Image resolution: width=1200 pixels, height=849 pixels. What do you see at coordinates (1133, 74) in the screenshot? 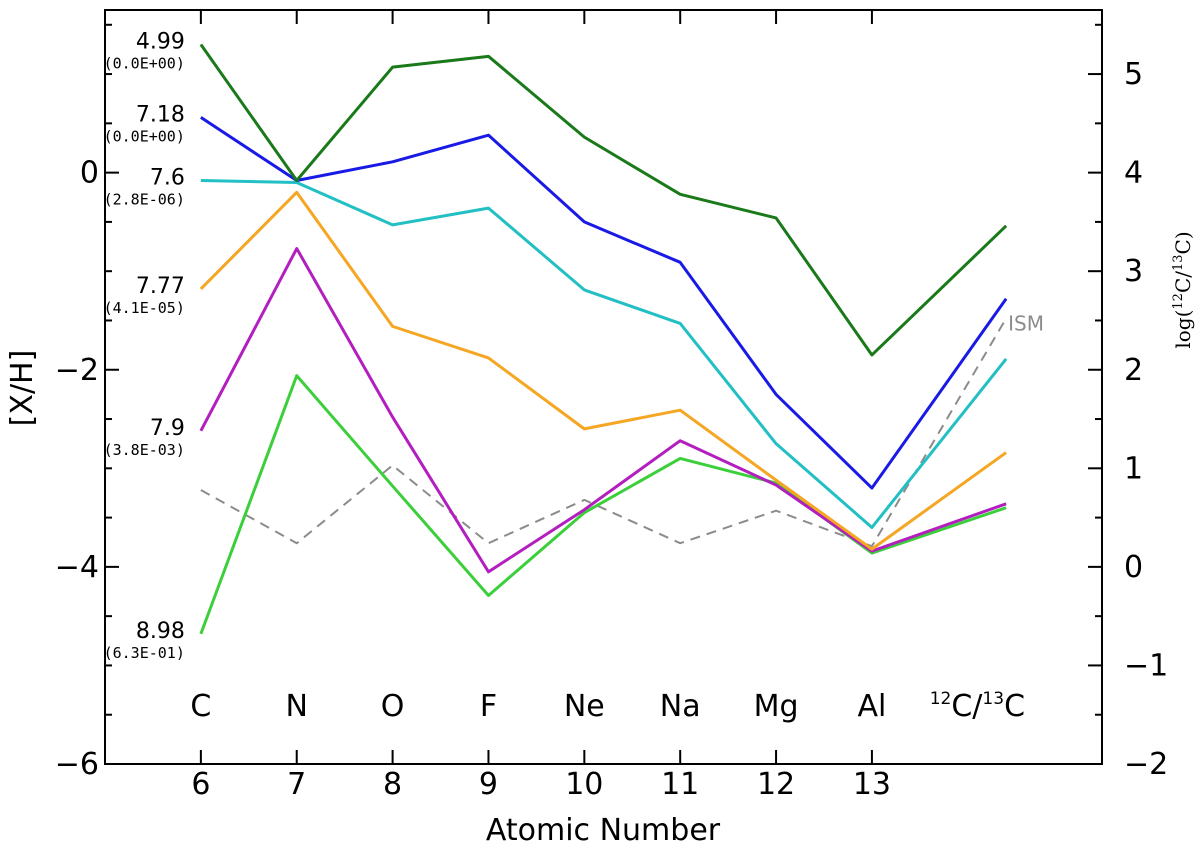
I see `y-right-tick-label: 5` at bounding box center [1133, 74].